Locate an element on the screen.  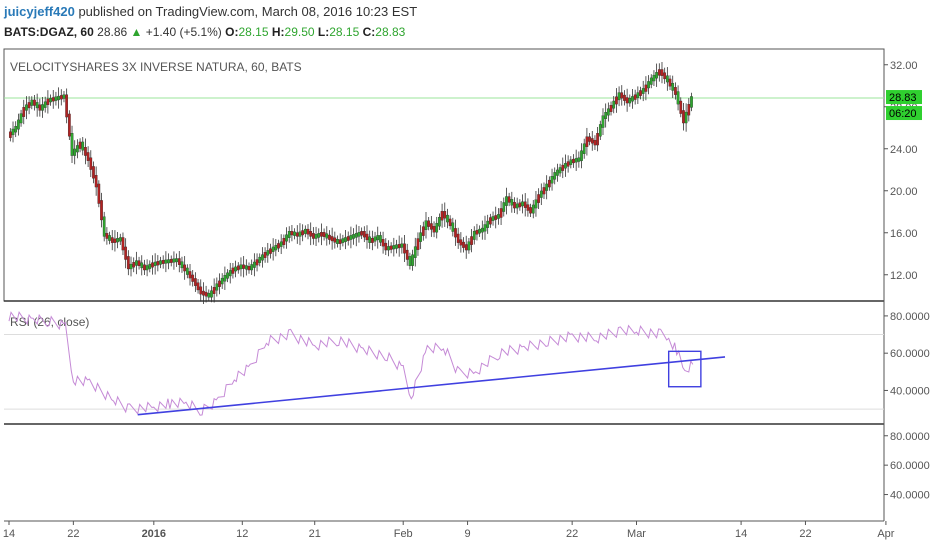
last-price-badge is located at coordinates (904, 97).